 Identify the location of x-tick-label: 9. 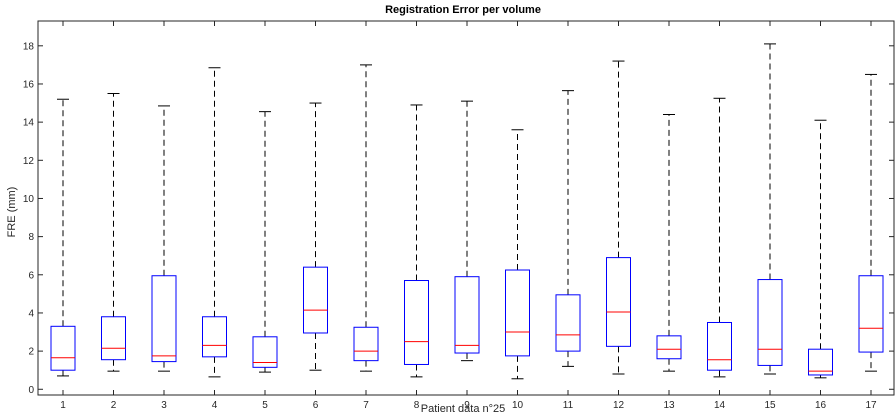
(467, 405).